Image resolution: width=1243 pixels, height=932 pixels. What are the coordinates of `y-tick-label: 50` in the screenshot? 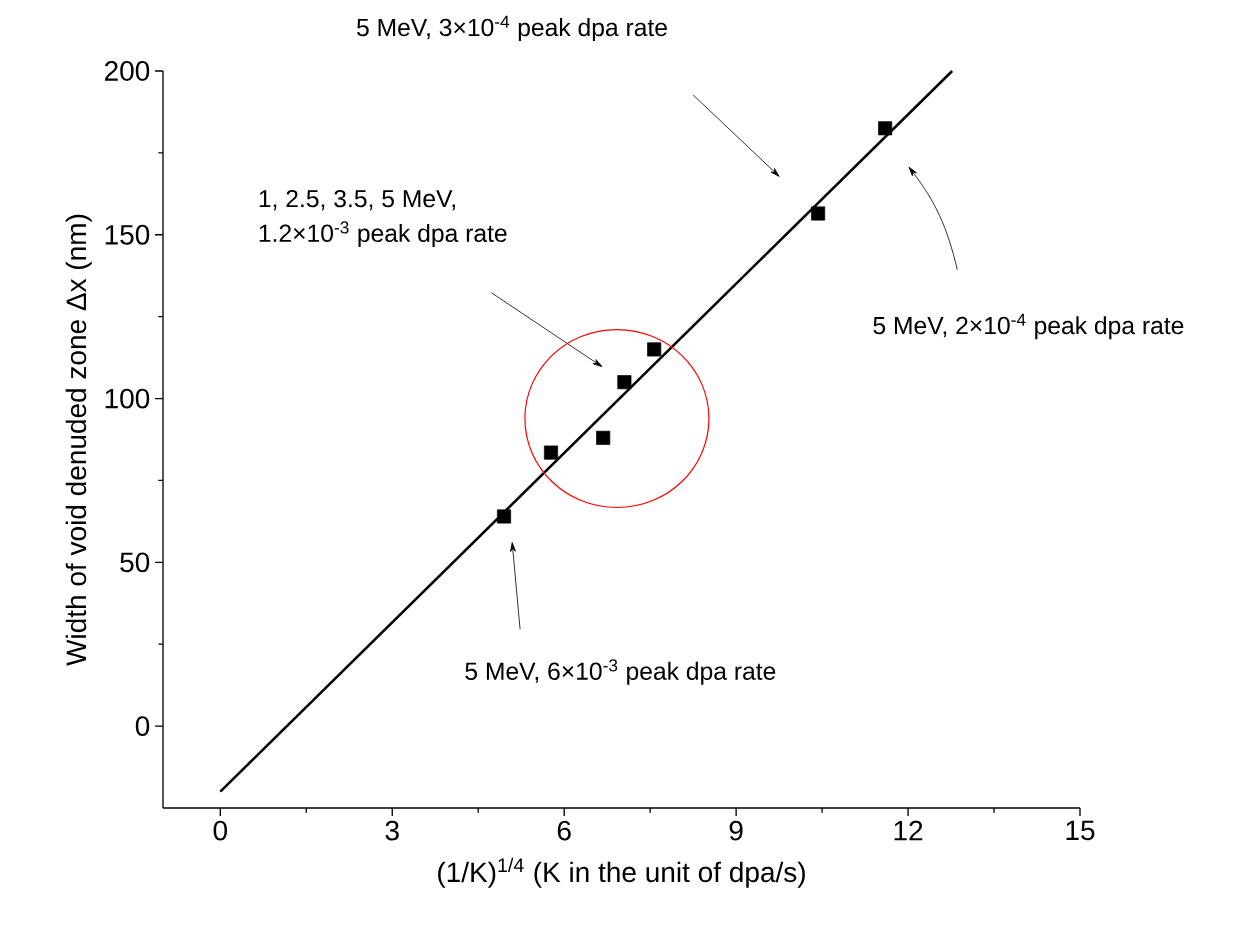 It's located at (135, 562).